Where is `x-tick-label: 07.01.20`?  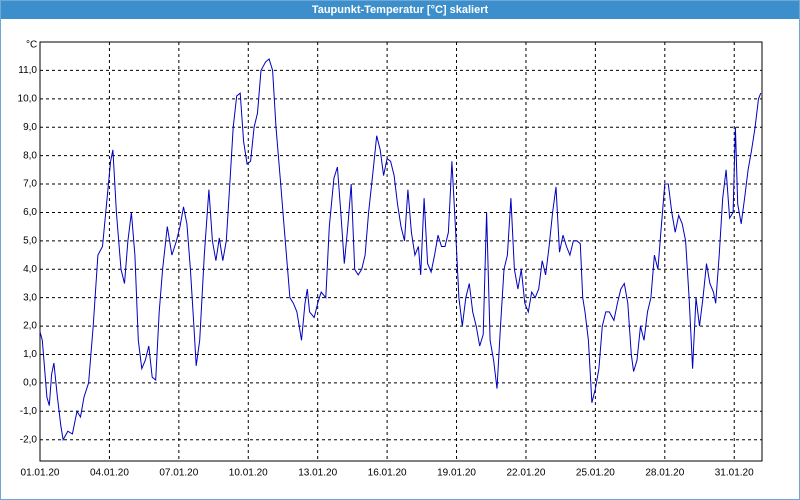
x-tick-label: 07.01.20 is located at coordinates (178, 473).